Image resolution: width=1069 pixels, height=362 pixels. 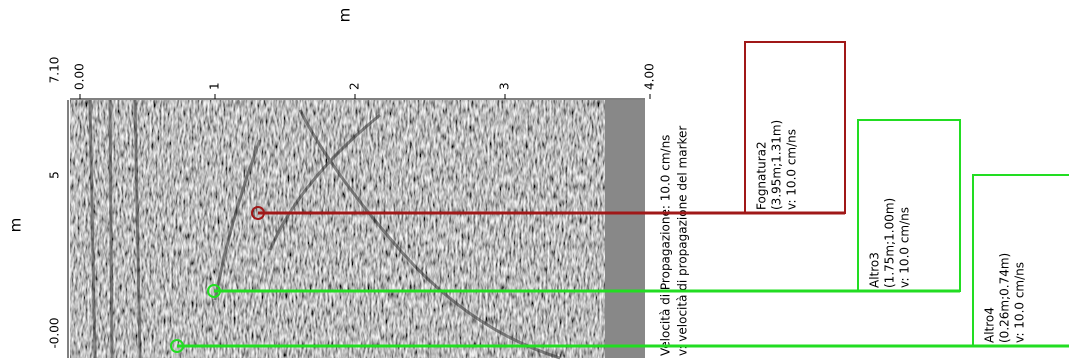 What do you see at coordinates (355, 86) in the screenshot?
I see `tick-label: 2` at bounding box center [355, 86].